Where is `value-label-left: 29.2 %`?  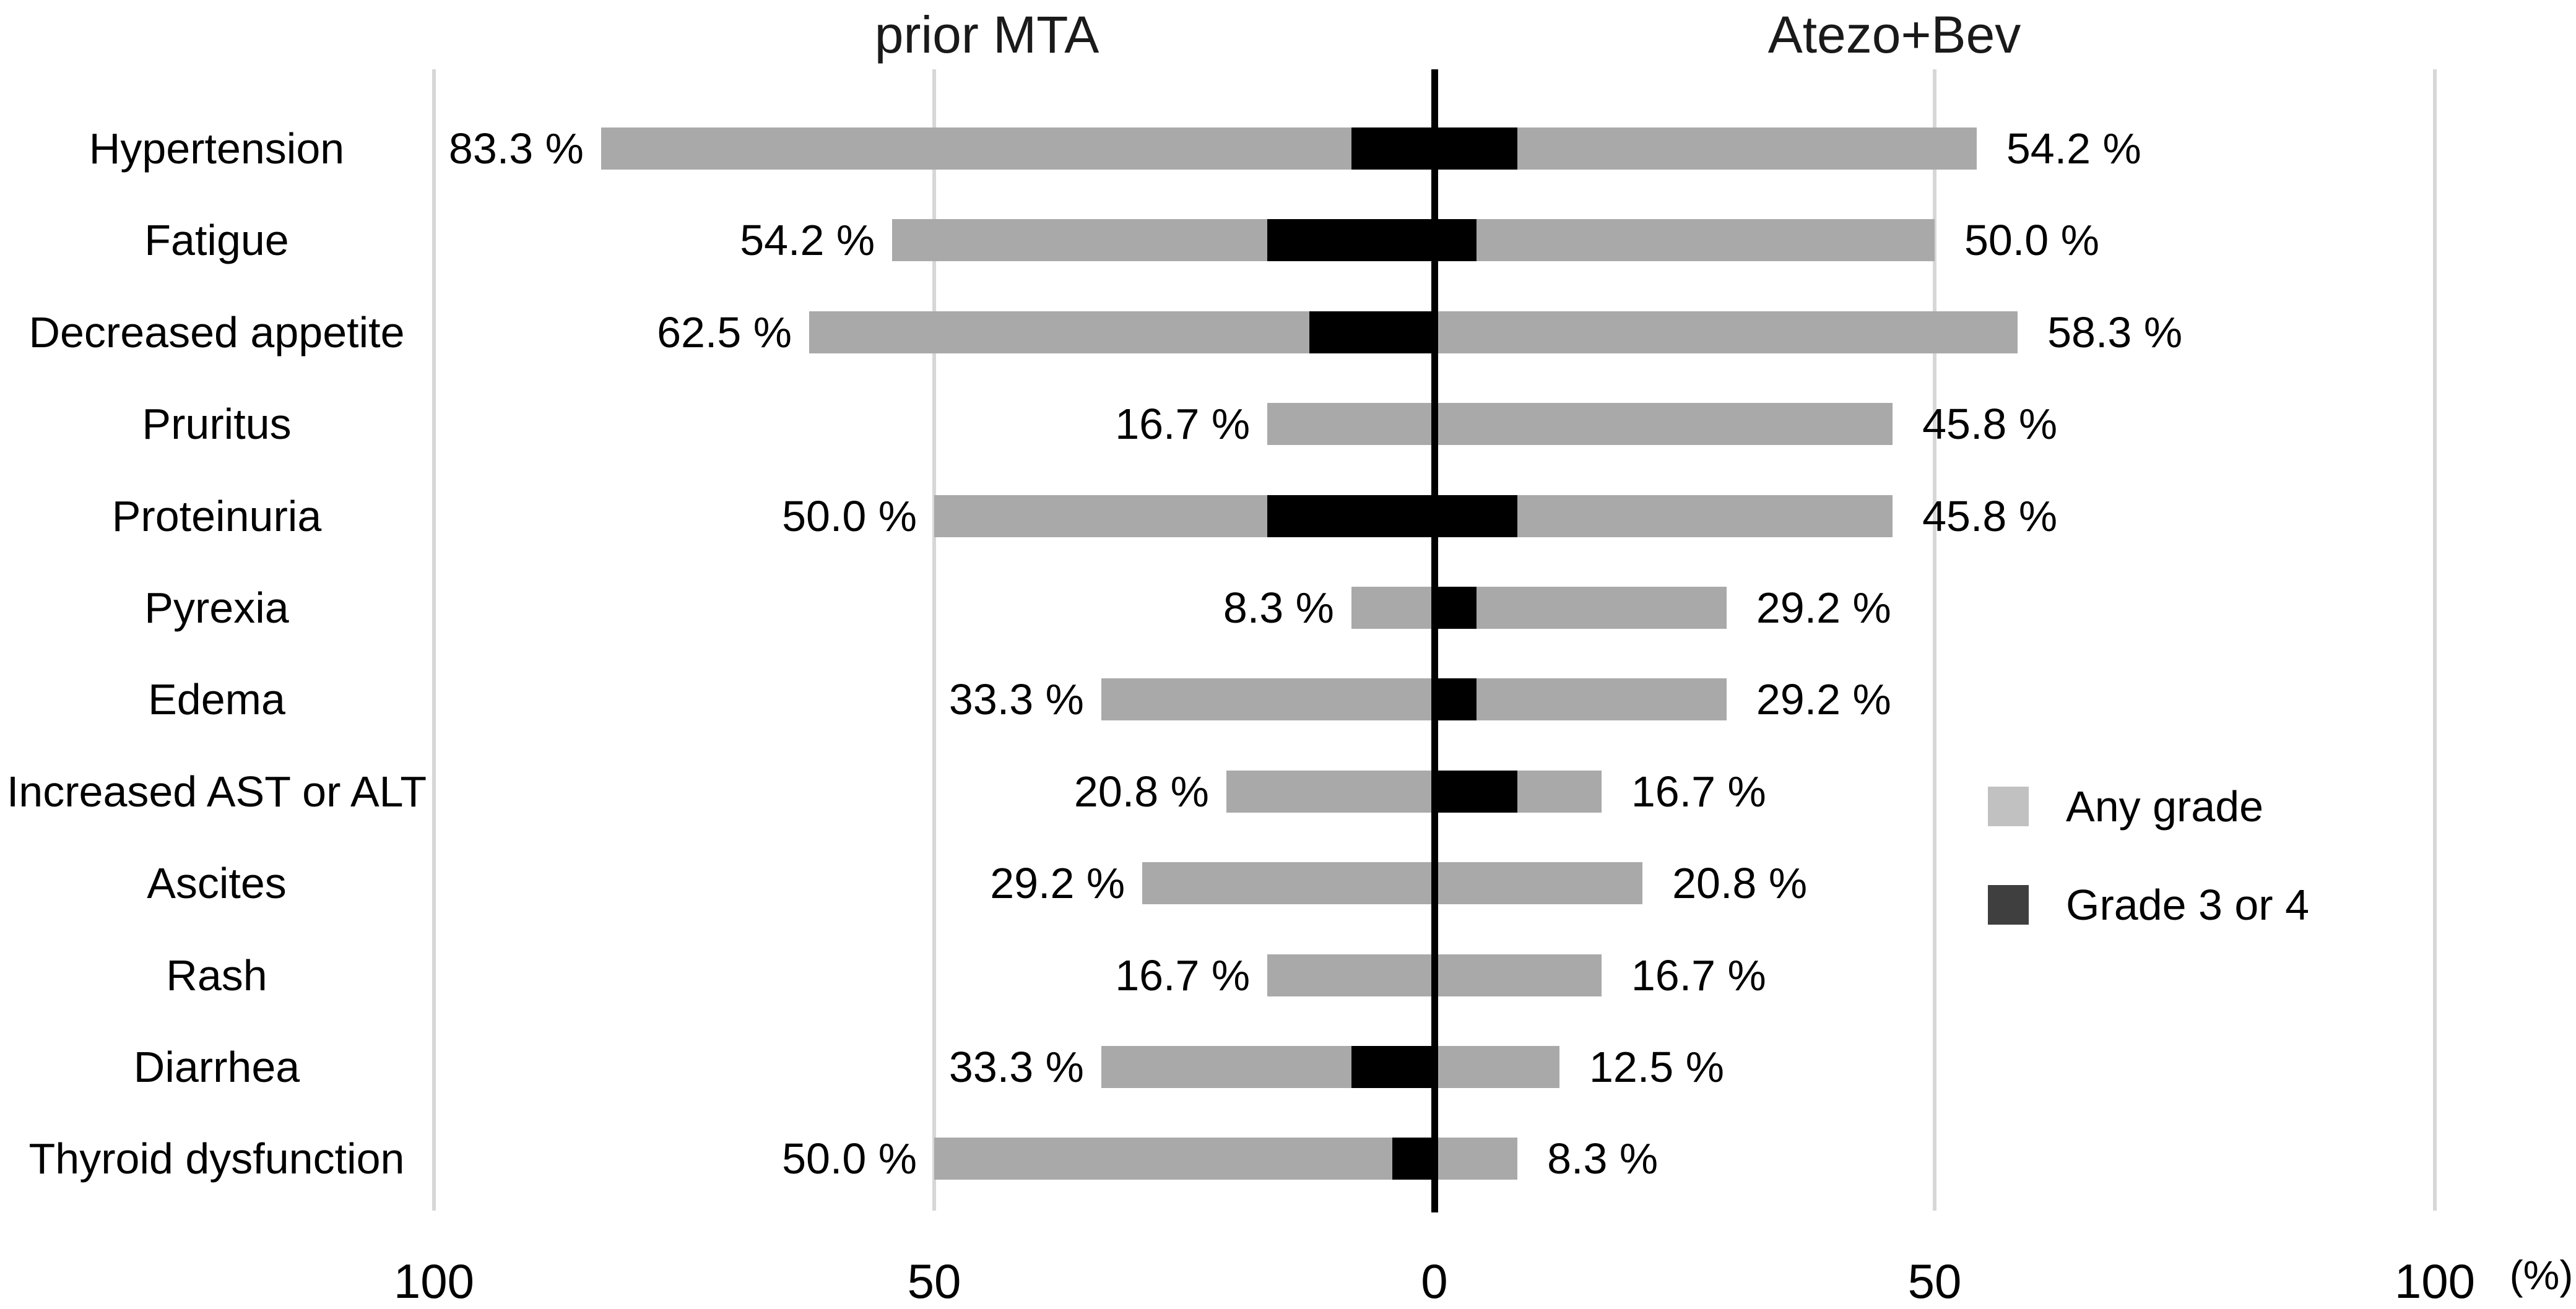
value-label-left: 29.2 % is located at coordinates (1057, 883).